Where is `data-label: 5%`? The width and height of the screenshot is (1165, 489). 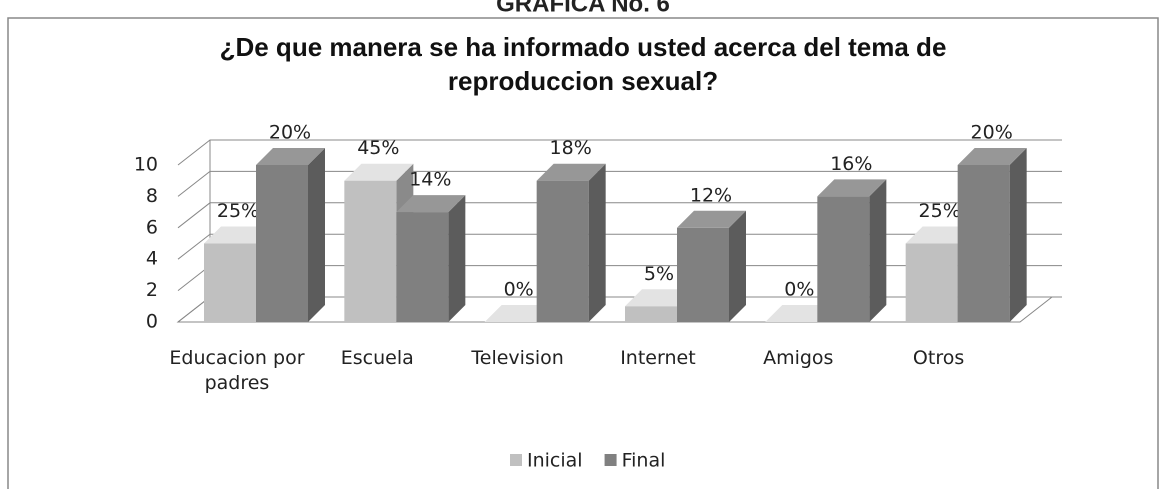
data-label: 5% is located at coordinates (659, 274).